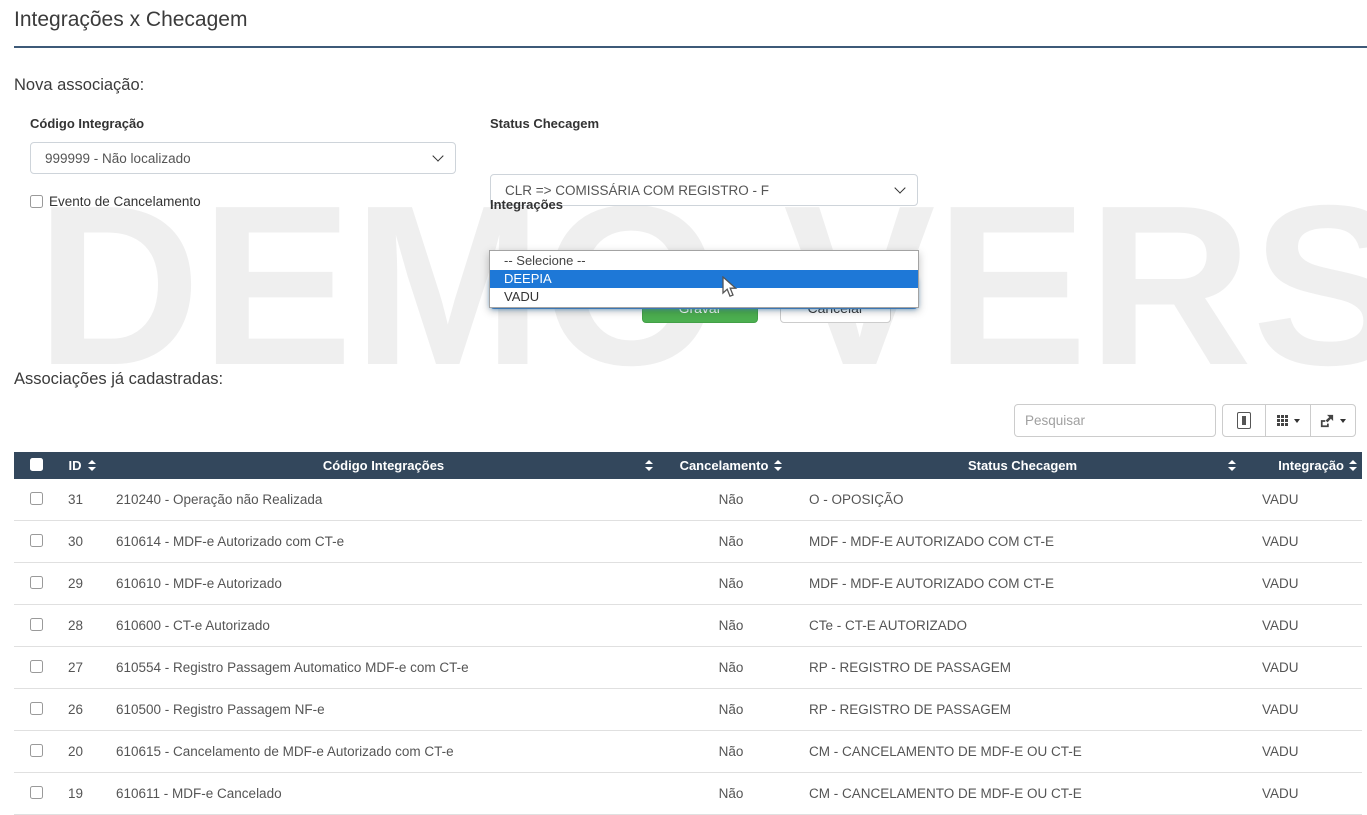 The height and width of the screenshot is (815, 1367). Describe the element at coordinates (545, 260) in the screenshot. I see `dropdown-option-selecione: -- Selecione --` at that location.